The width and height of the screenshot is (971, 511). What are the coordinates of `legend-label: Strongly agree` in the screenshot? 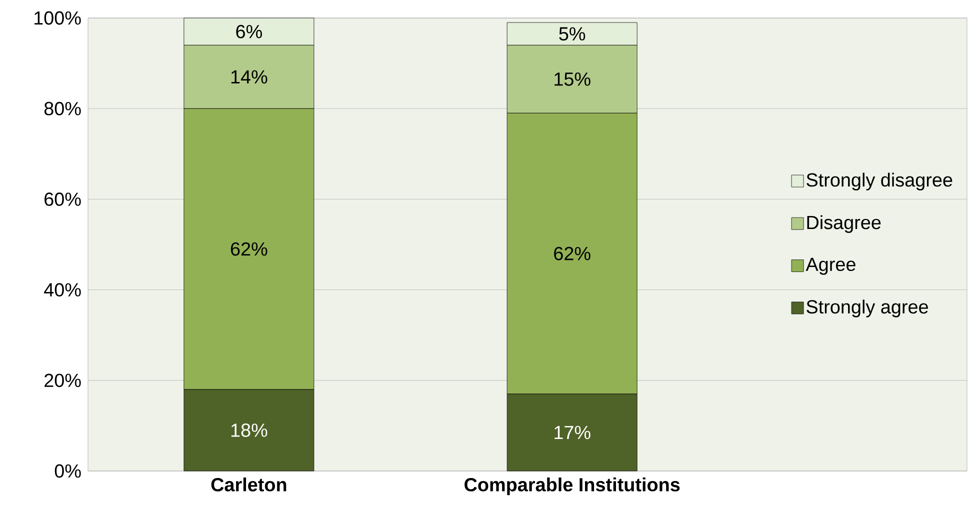 It's located at (867, 309).